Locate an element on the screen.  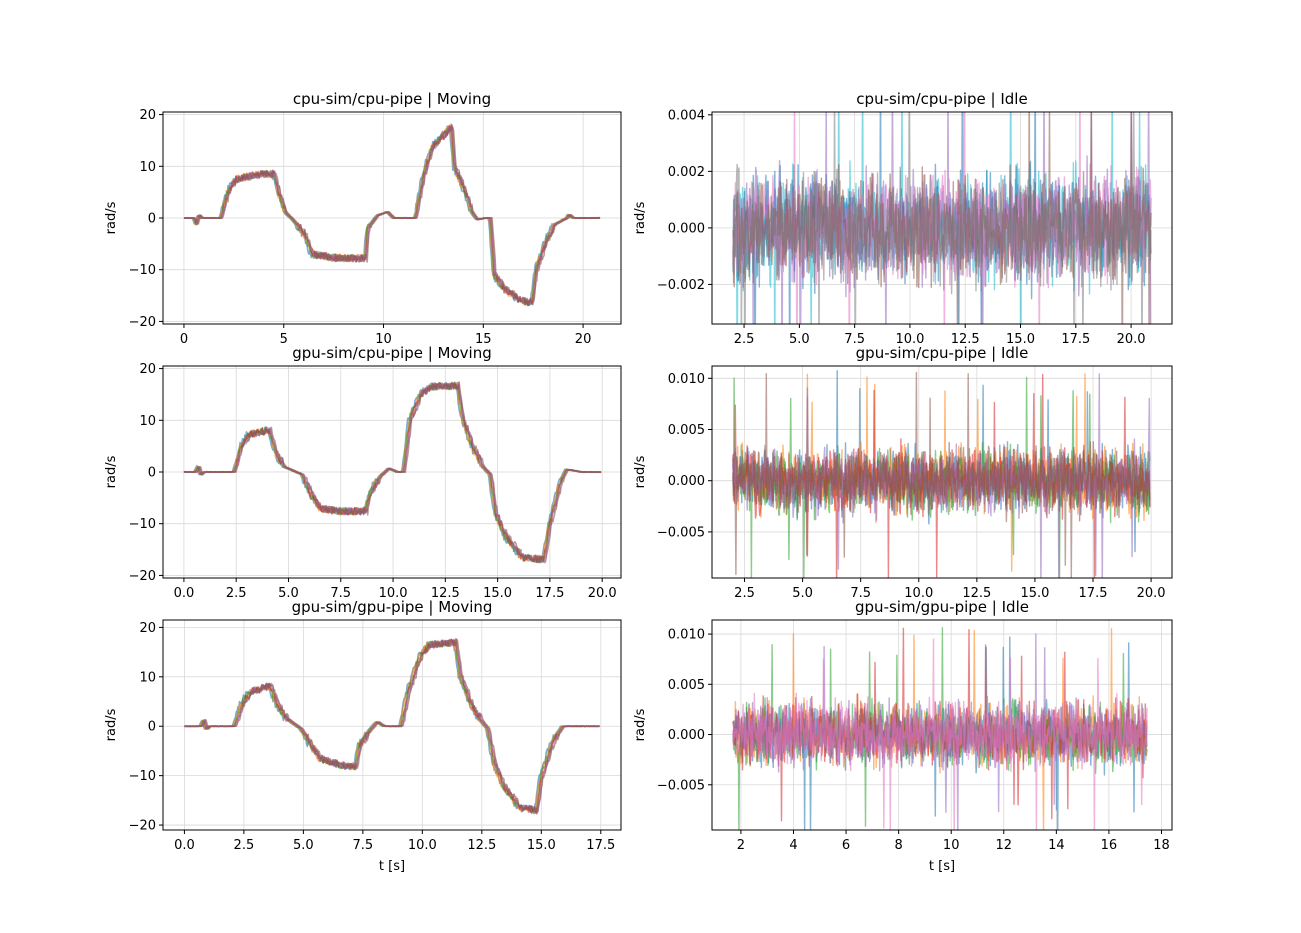
chart-title: cpu-sim/cpu-pipe | Moving is located at coordinates (392, 99).